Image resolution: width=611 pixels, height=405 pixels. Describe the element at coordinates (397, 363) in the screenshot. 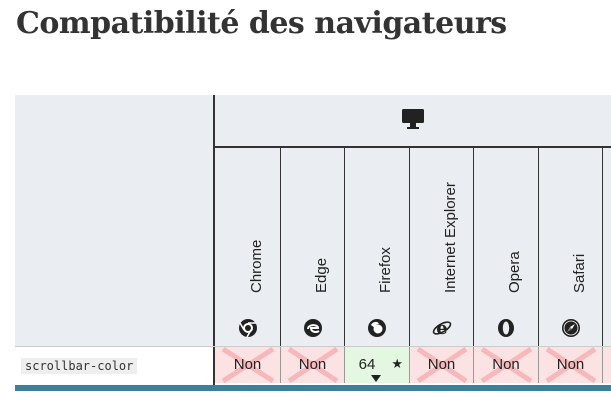

I see `star-icon: ★` at that location.